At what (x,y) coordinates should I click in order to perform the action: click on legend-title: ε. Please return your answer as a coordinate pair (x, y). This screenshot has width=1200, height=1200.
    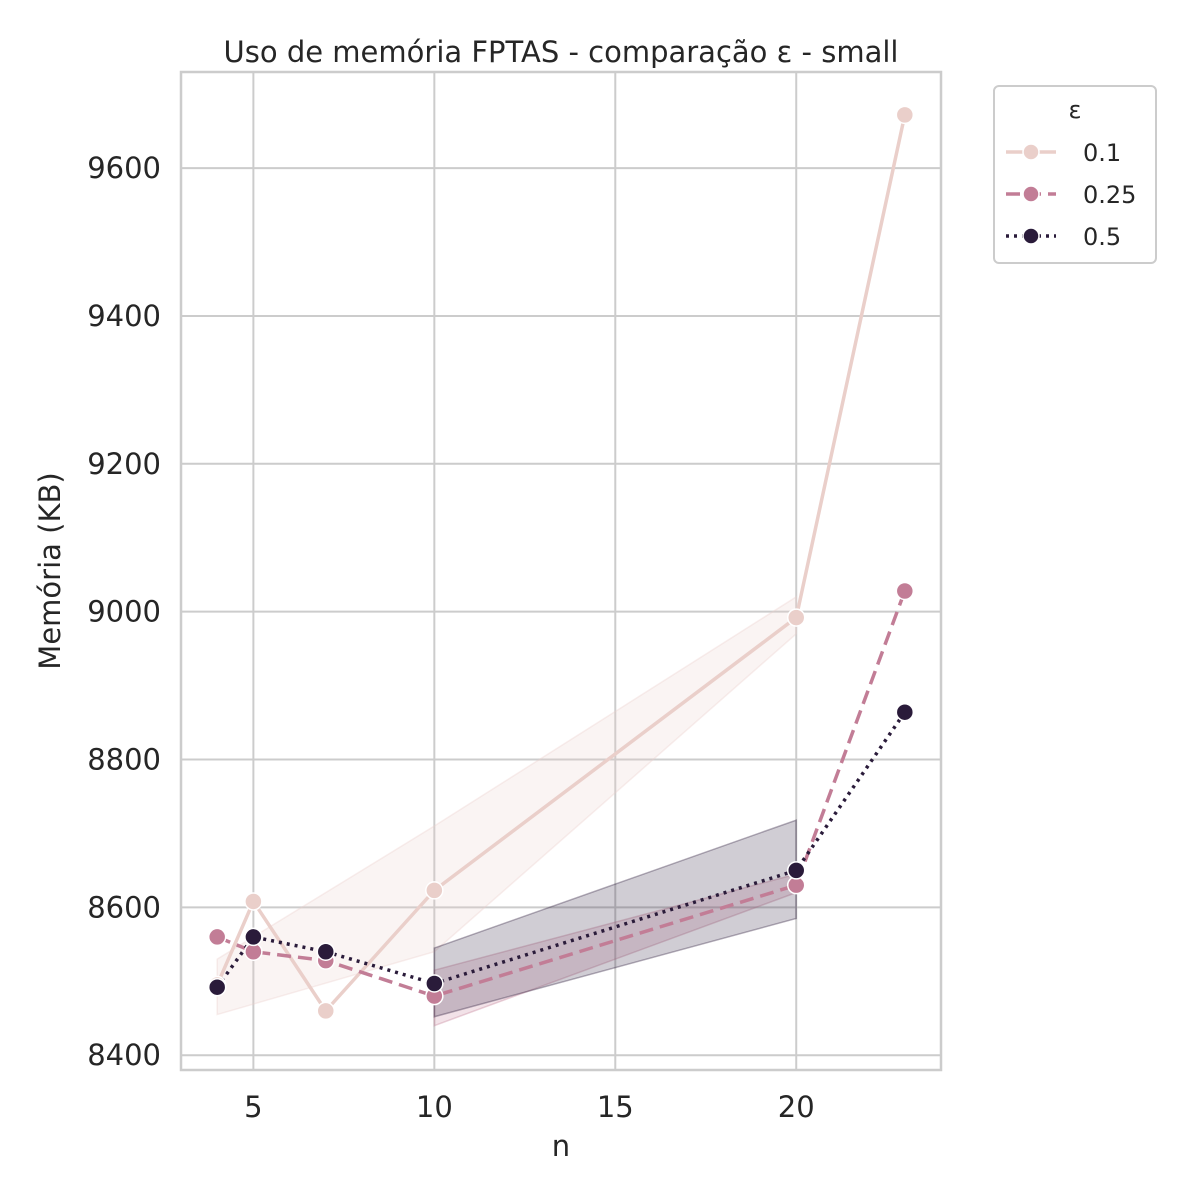
    Looking at the image, I should click on (1075, 110).